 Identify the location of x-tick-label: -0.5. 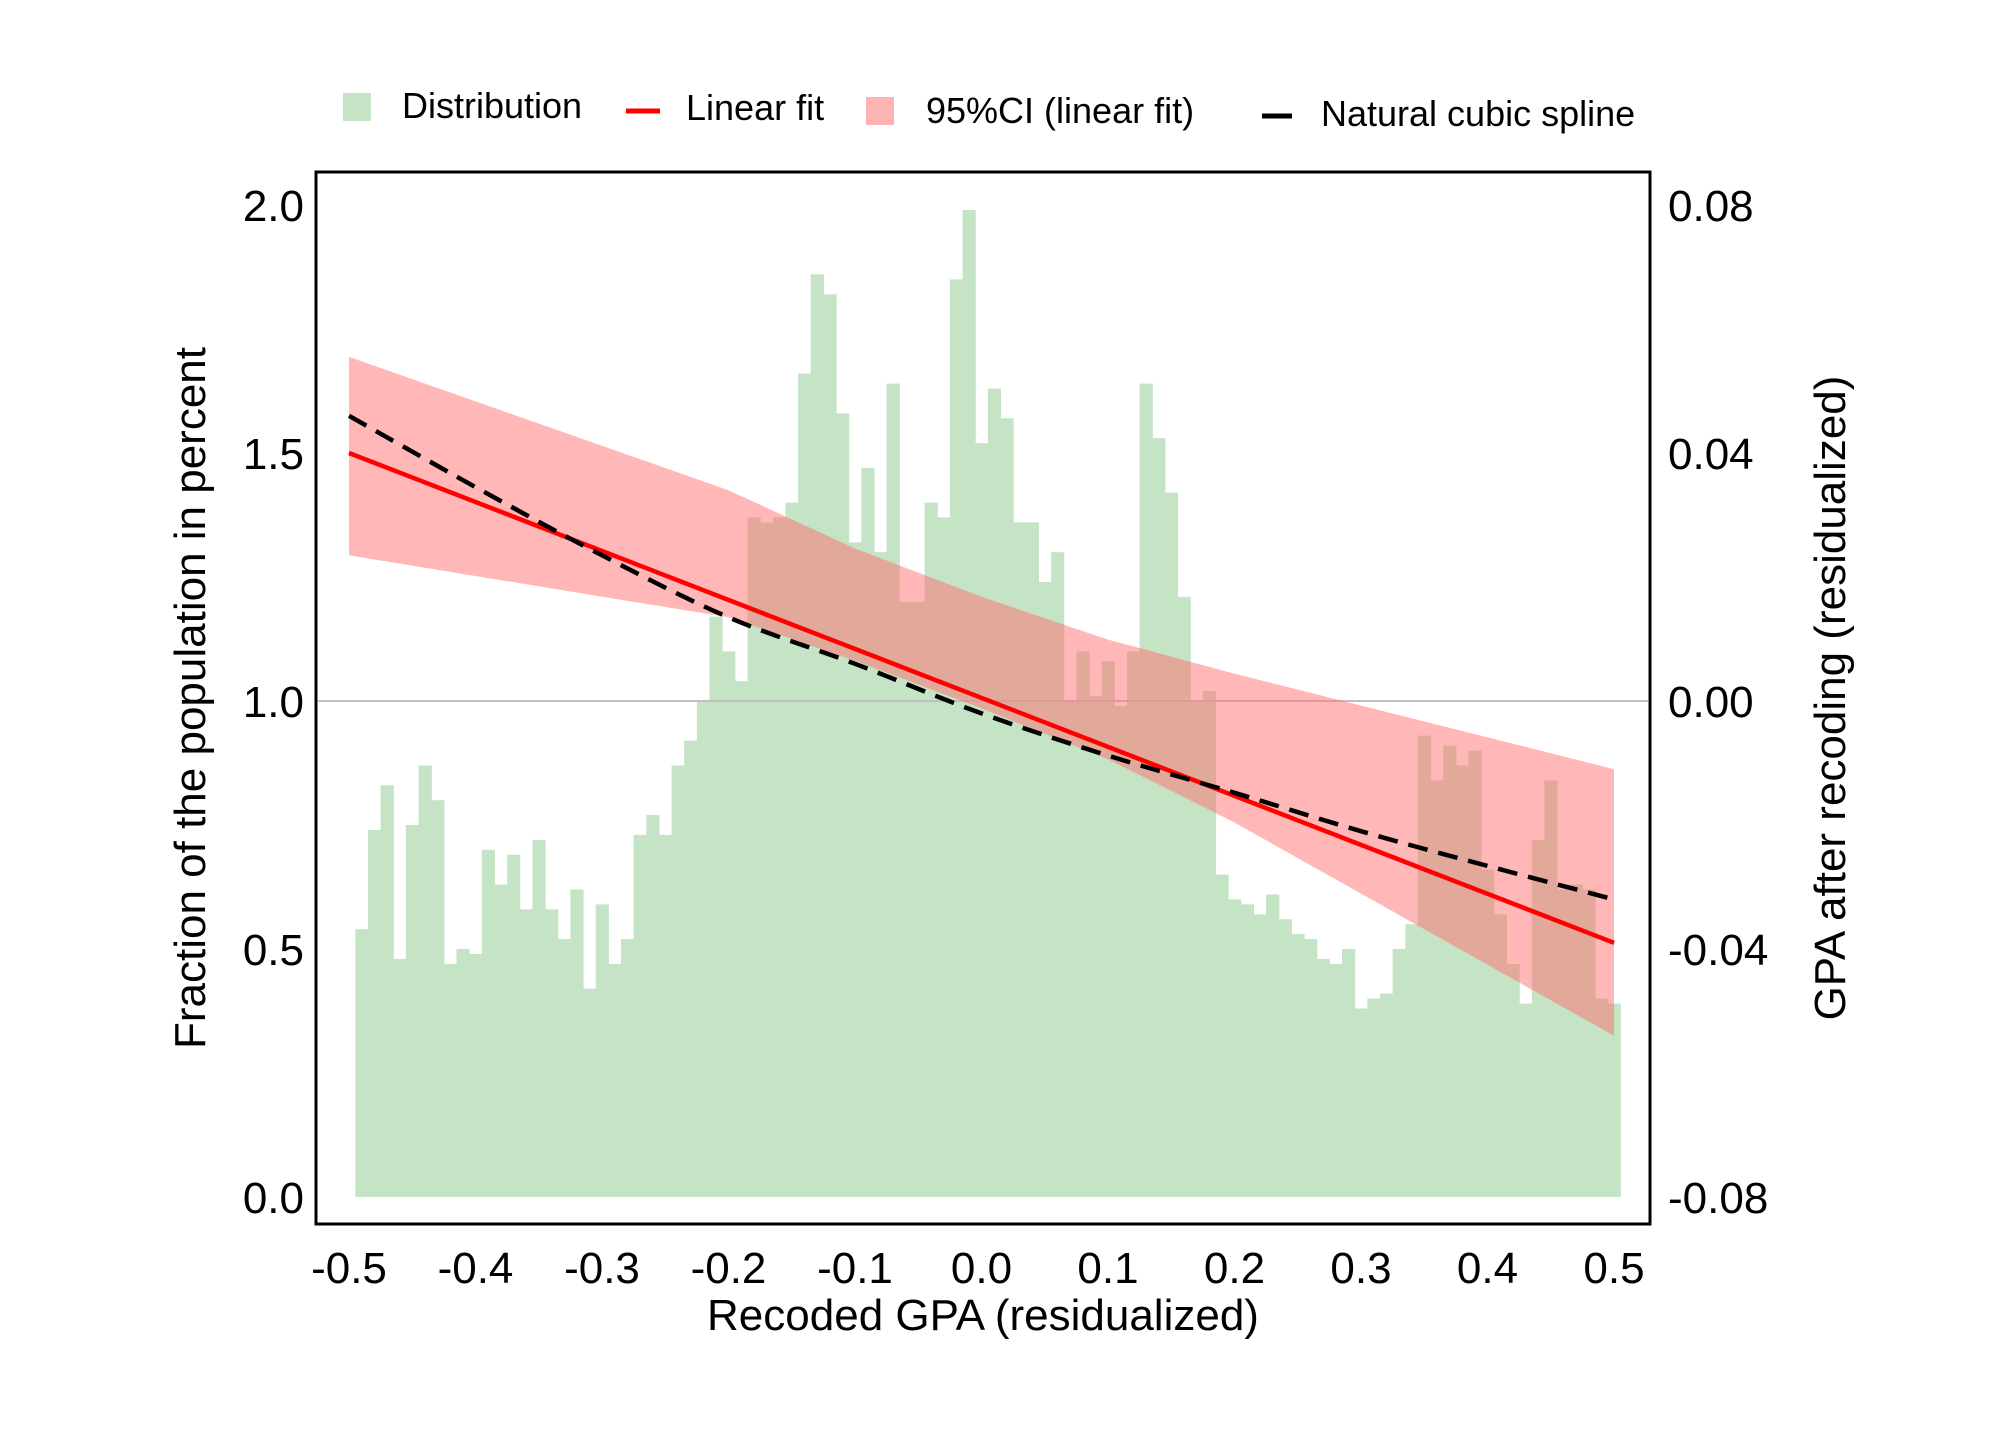
(349, 1268).